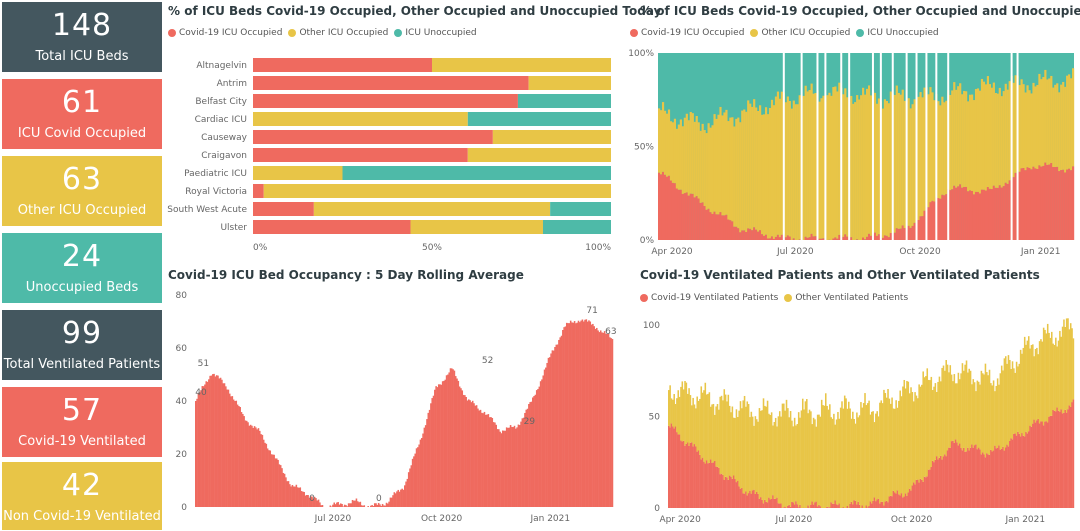 The image size is (1080, 531). I want to click on category-label: Causeway, so click(224, 138).